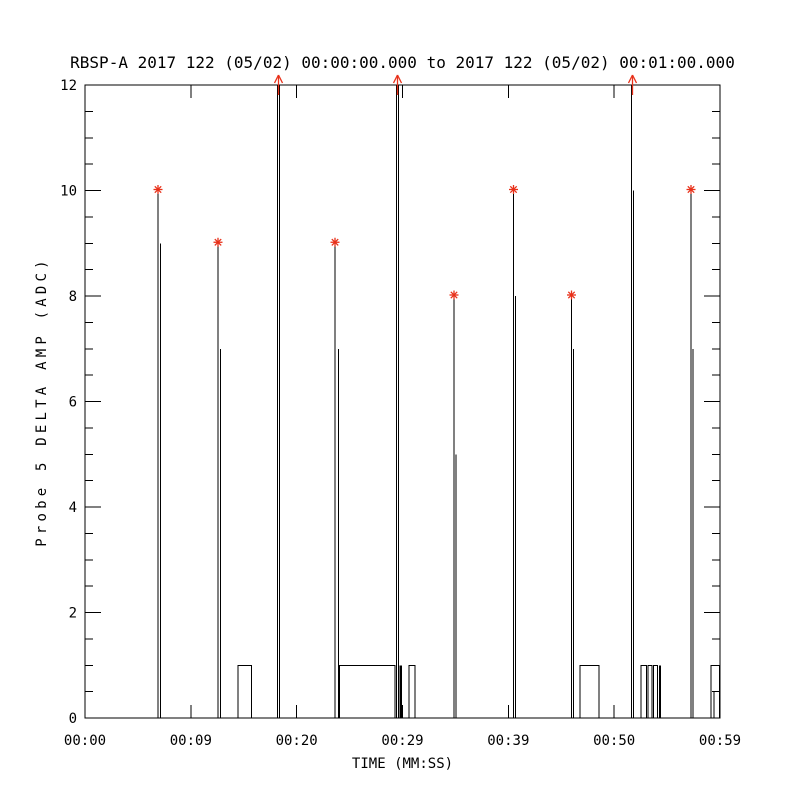 This screenshot has width=800, height=800. I want to click on y-tick-label: 12, so click(68, 86).